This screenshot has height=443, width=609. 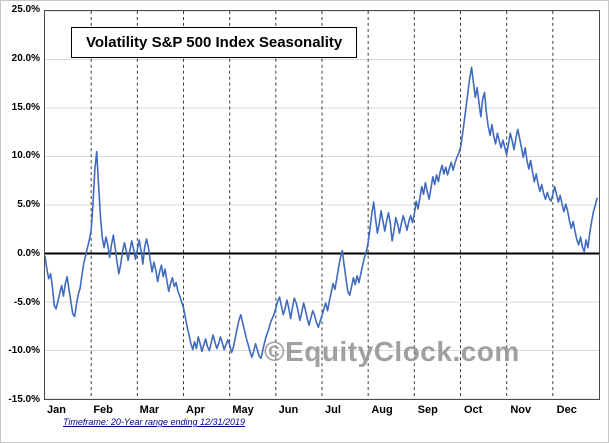 What do you see at coordinates (382, 410) in the screenshot?
I see `x-tick-label: Aug` at bounding box center [382, 410].